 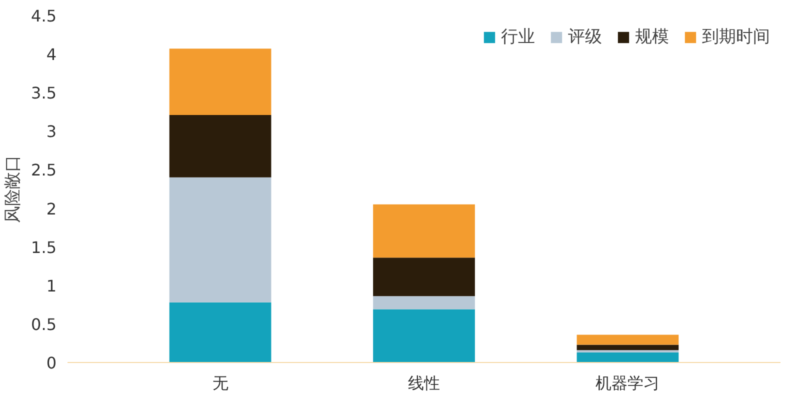 I want to click on y-tick-label: 2, so click(x=51, y=208).